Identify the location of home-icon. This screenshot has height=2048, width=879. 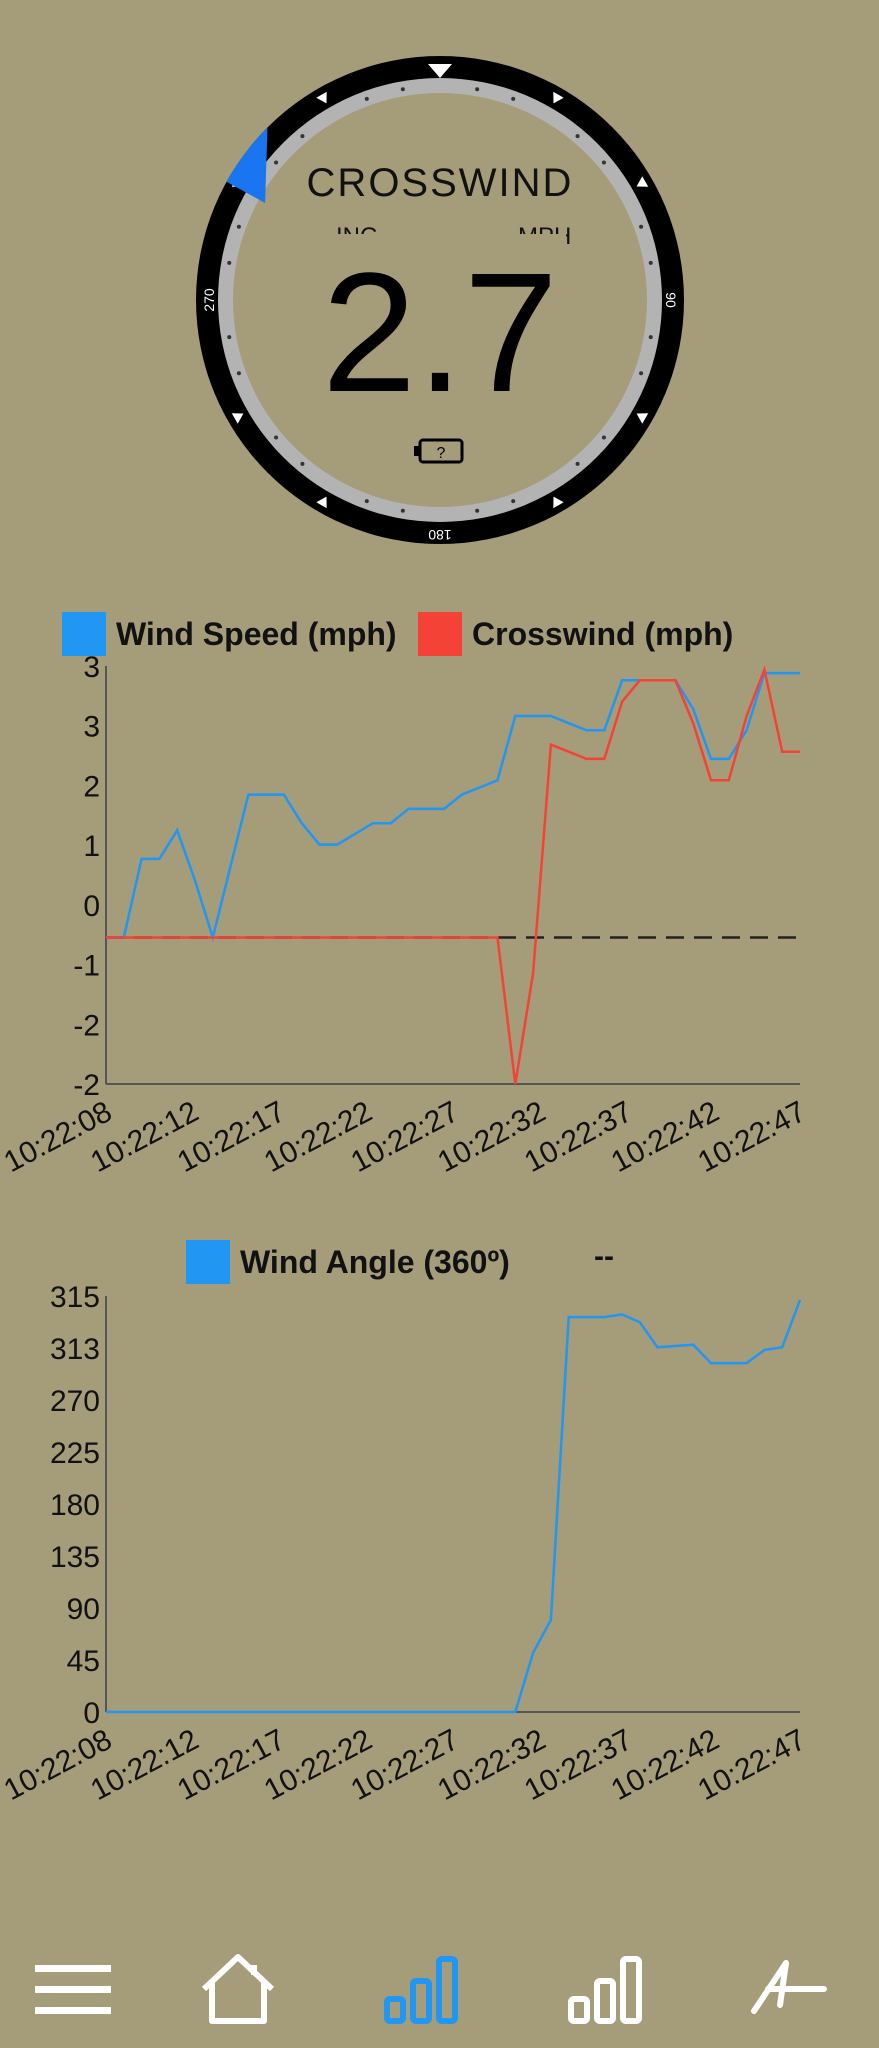
(238, 1989).